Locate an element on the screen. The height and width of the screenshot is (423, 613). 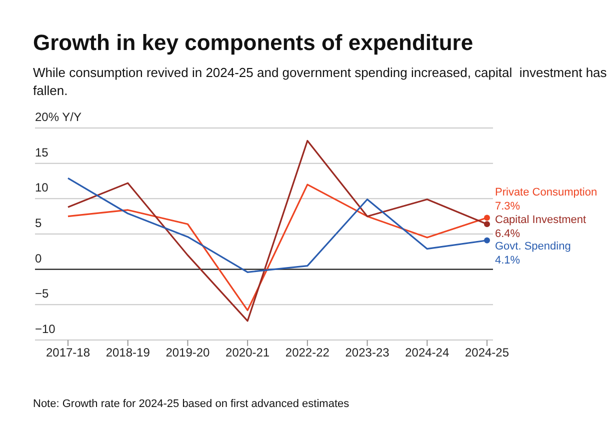
y-tick-label: −10 is located at coordinates (45, 329).